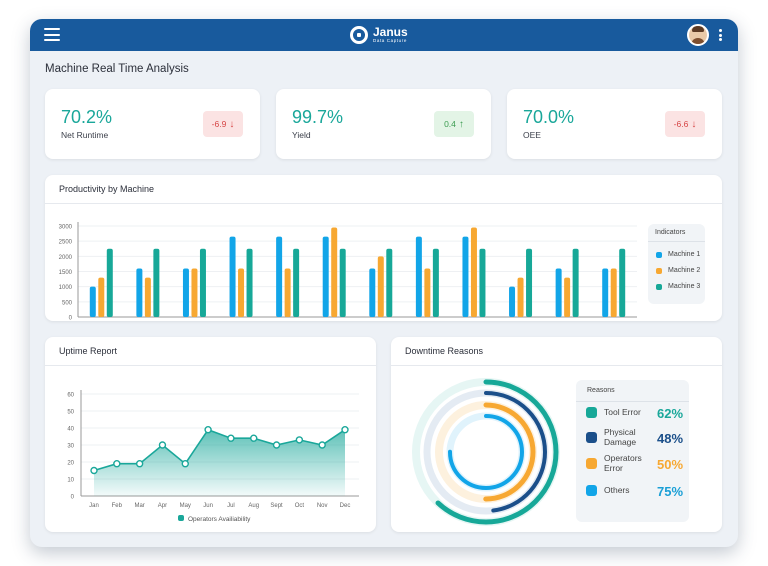 The image size is (768, 566). Describe the element at coordinates (720, 35) in the screenshot. I see `more-options-icon` at that location.